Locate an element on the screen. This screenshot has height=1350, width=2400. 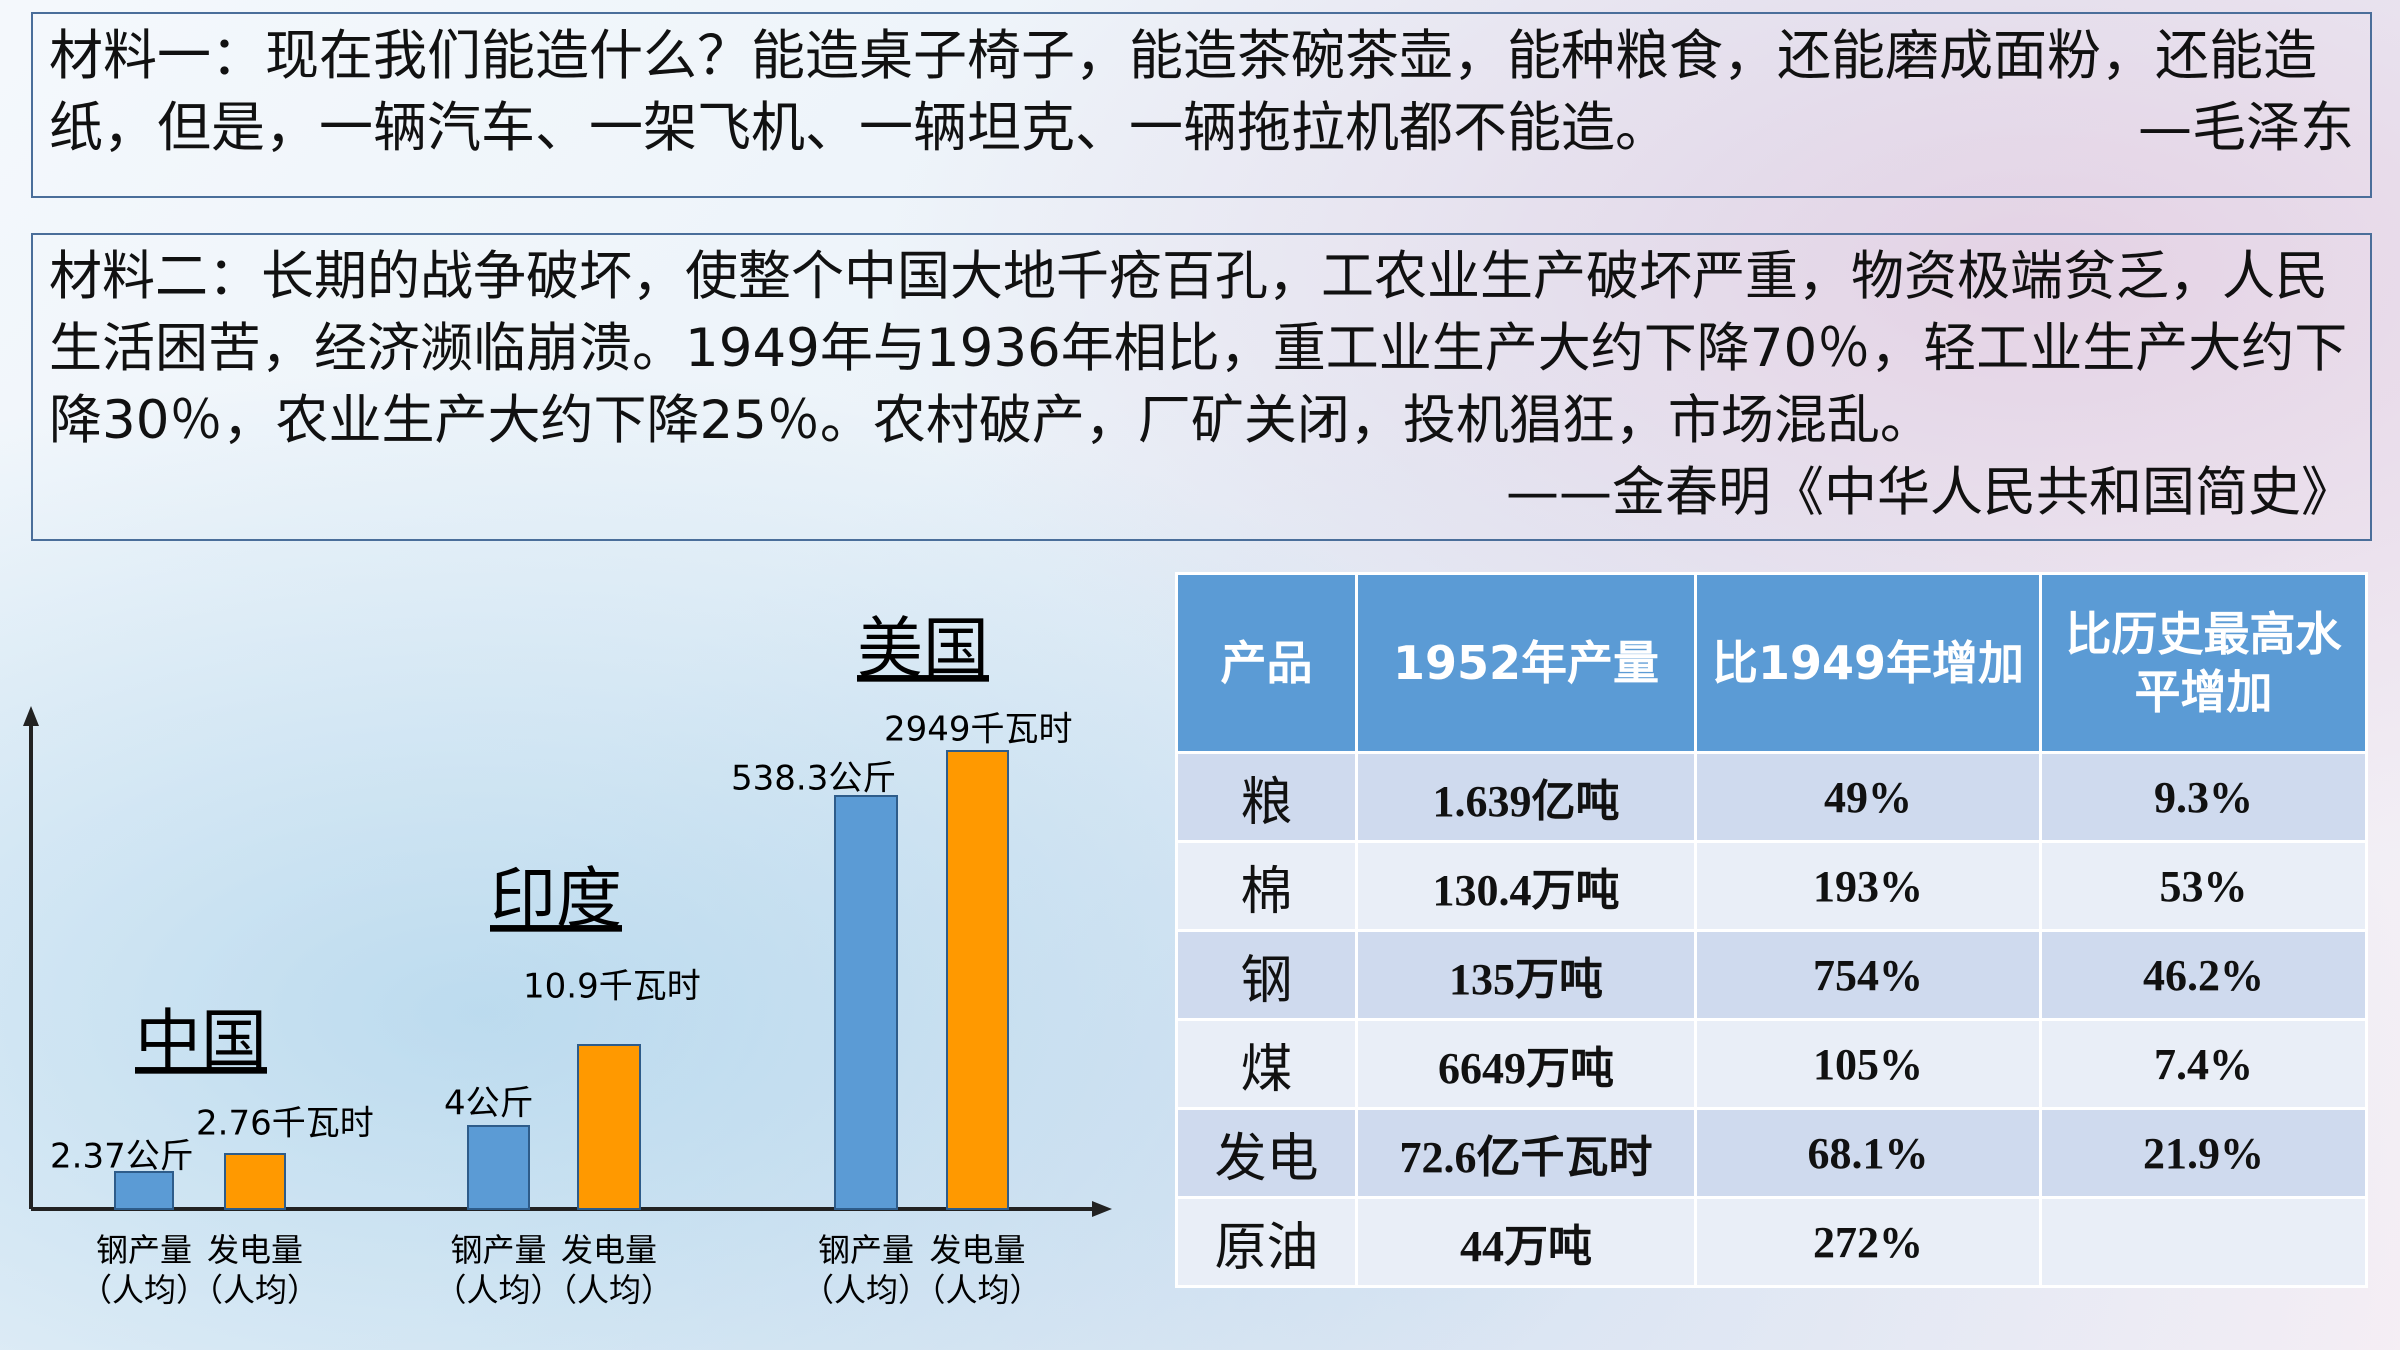
table-cell: 煤 is located at coordinates (1266, 1064).